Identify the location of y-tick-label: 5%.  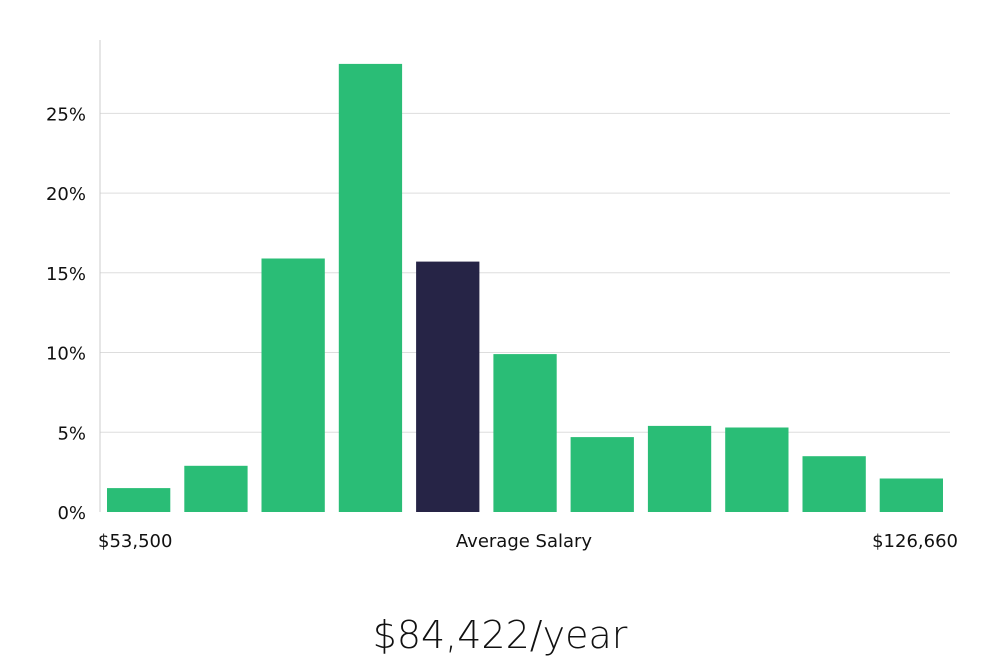
(71, 433).